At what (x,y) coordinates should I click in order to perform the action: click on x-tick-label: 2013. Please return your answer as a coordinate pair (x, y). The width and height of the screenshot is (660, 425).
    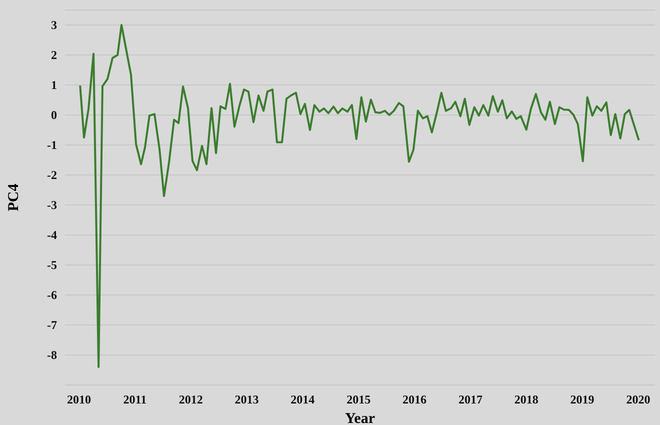
    Looking at the image, I should click on (246, 399).